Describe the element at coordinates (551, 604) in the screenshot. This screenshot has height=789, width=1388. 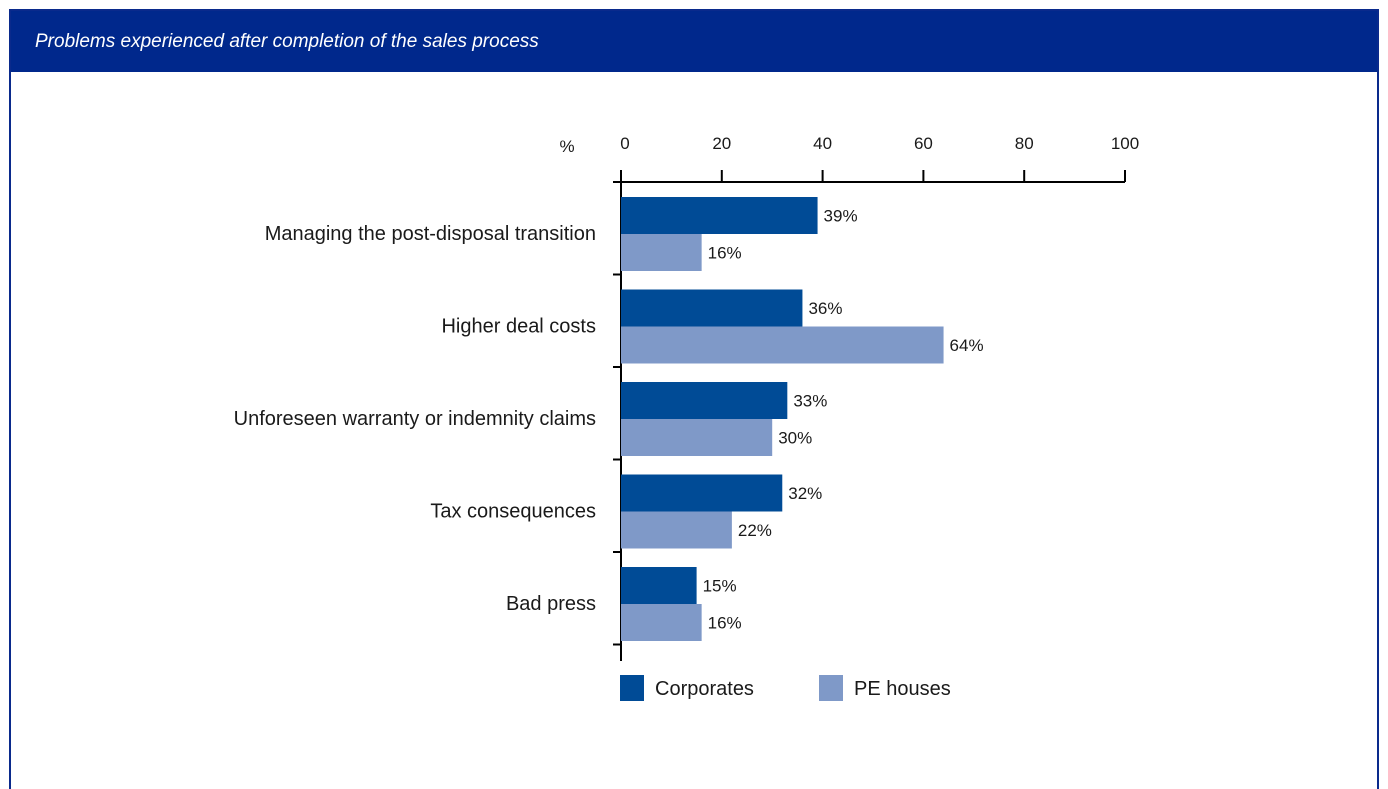
I see `category-label: Bad press` at that location.